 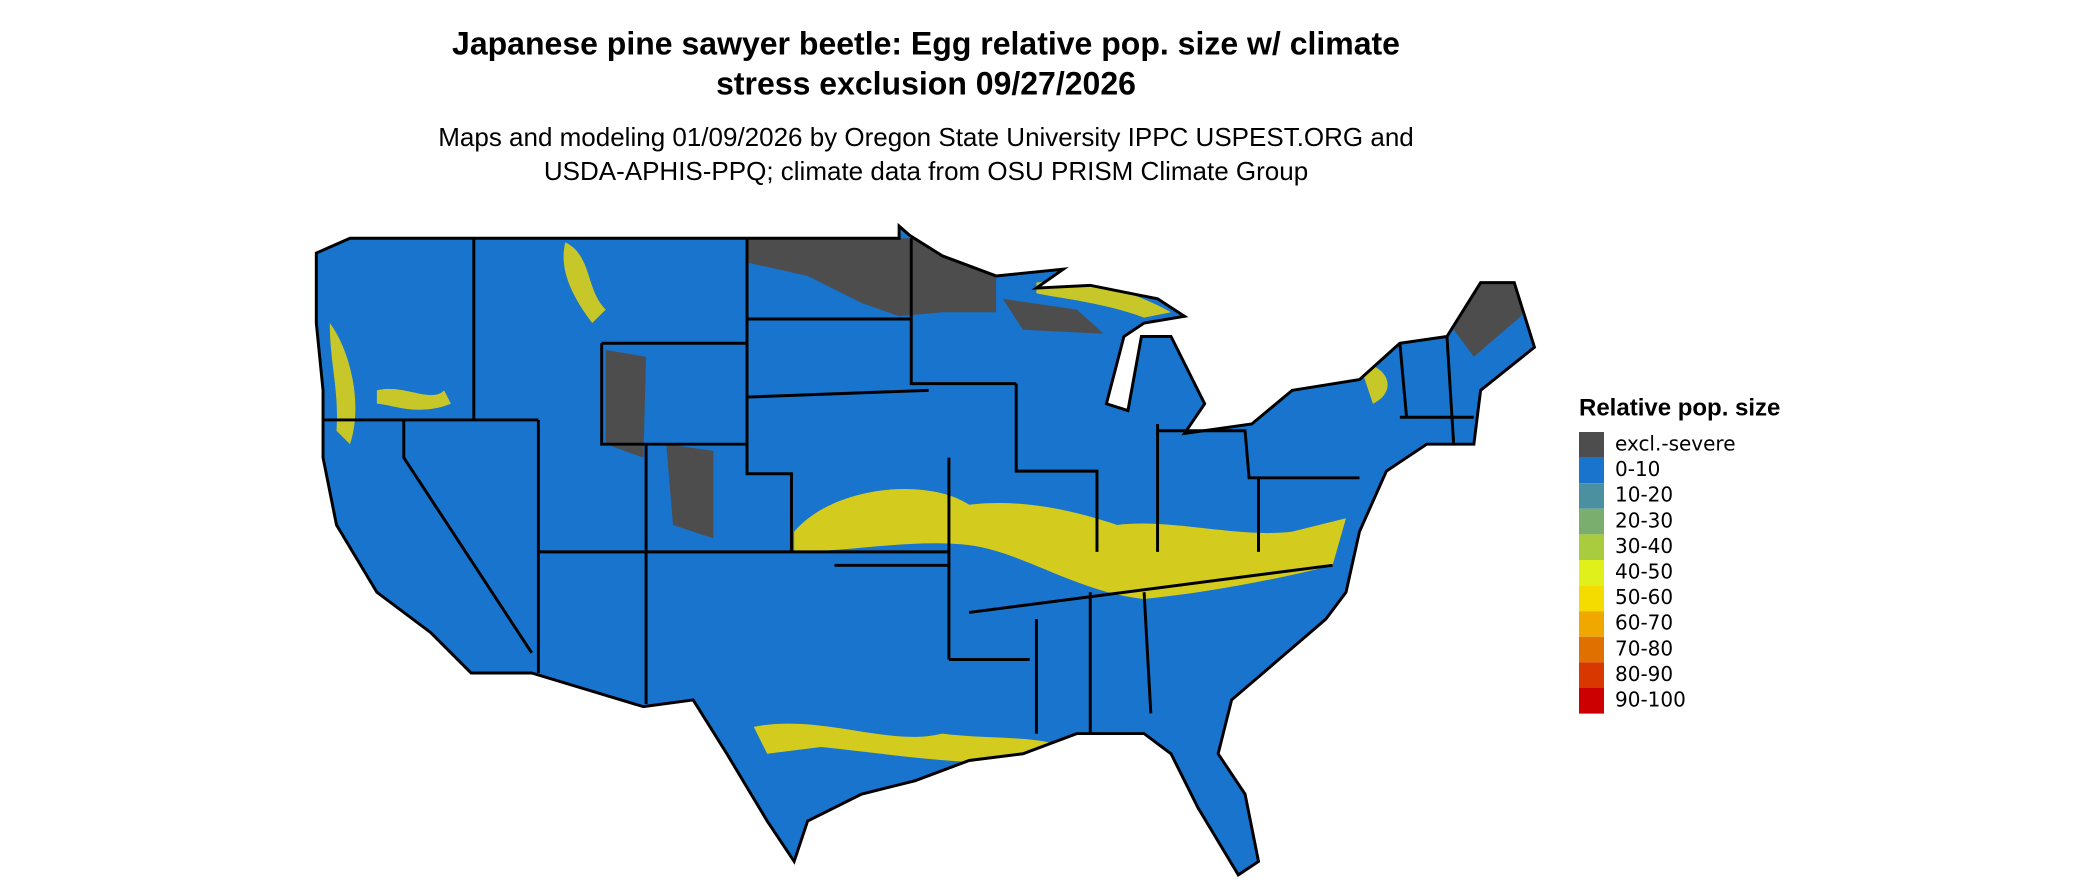 I want to click on title-line: stress exclusion 09/27/2026, so click(x=926, y=83).